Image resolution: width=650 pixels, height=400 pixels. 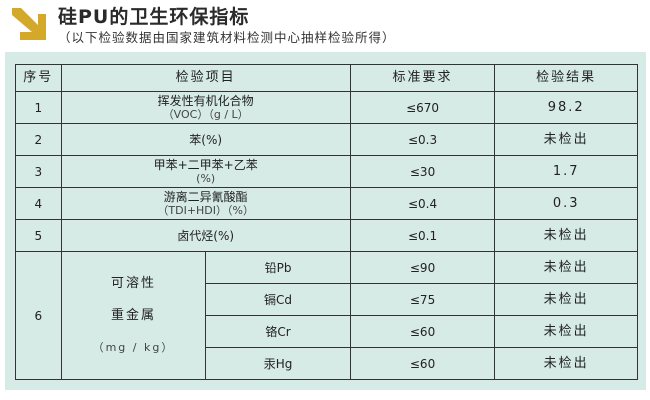 What do you see at coordinates (566, 171) in the screenshot?
I see `row-result: 1.7` at bounding box center [566, 171].